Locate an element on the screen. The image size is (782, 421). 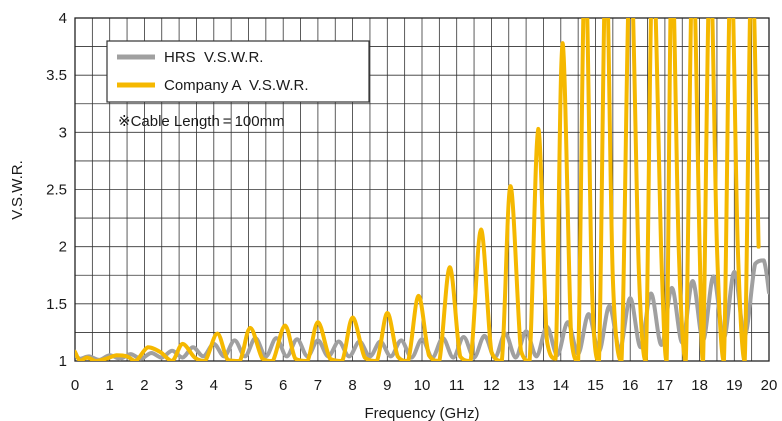
x-tick-label: 5 is located at coordinates (248, 385).